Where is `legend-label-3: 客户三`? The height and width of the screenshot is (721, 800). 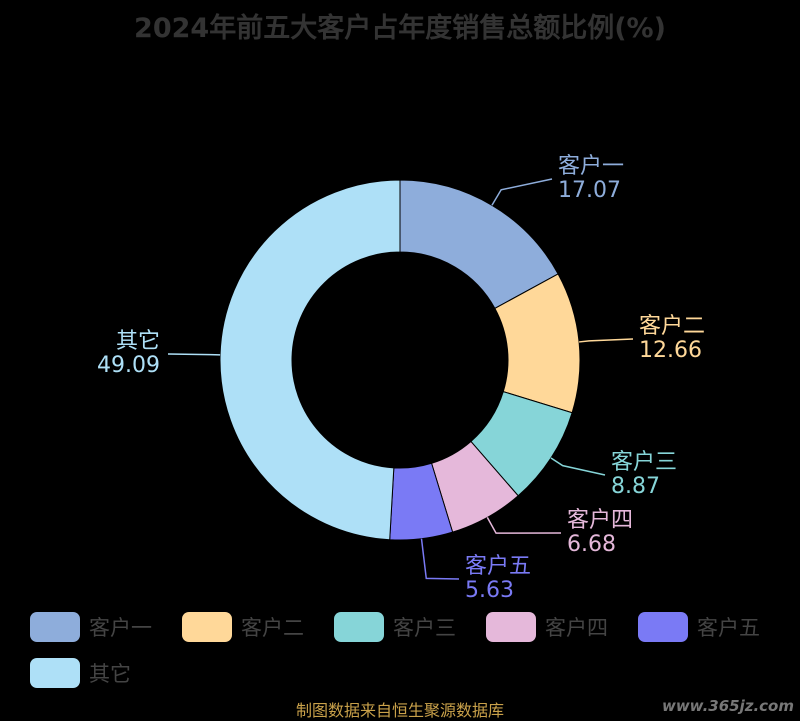 legend-label-3: 客户三 is located at coordinates (424, 628).